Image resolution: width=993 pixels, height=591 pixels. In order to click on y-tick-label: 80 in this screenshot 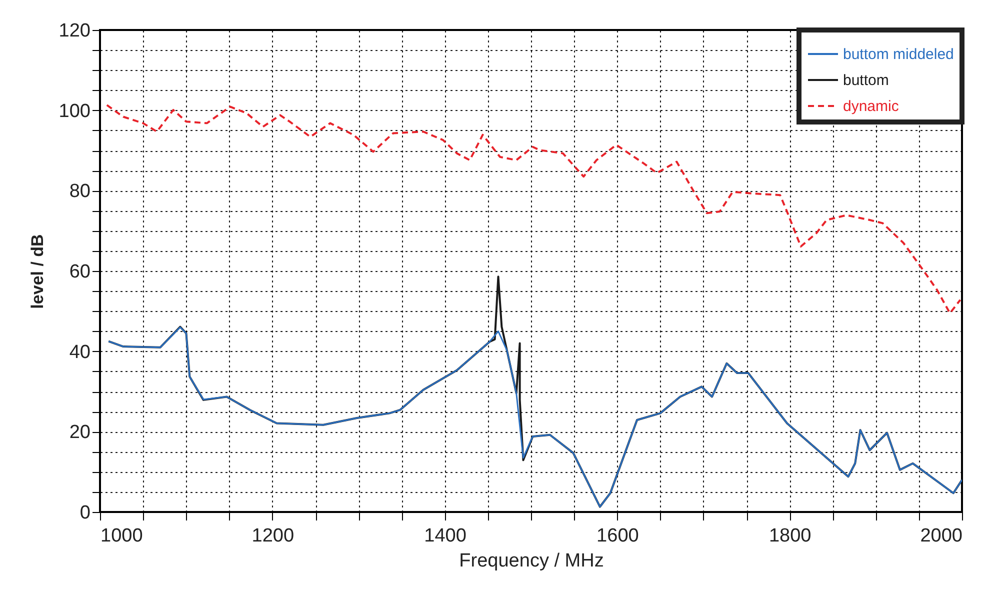, I will do `click(79, 191)`.